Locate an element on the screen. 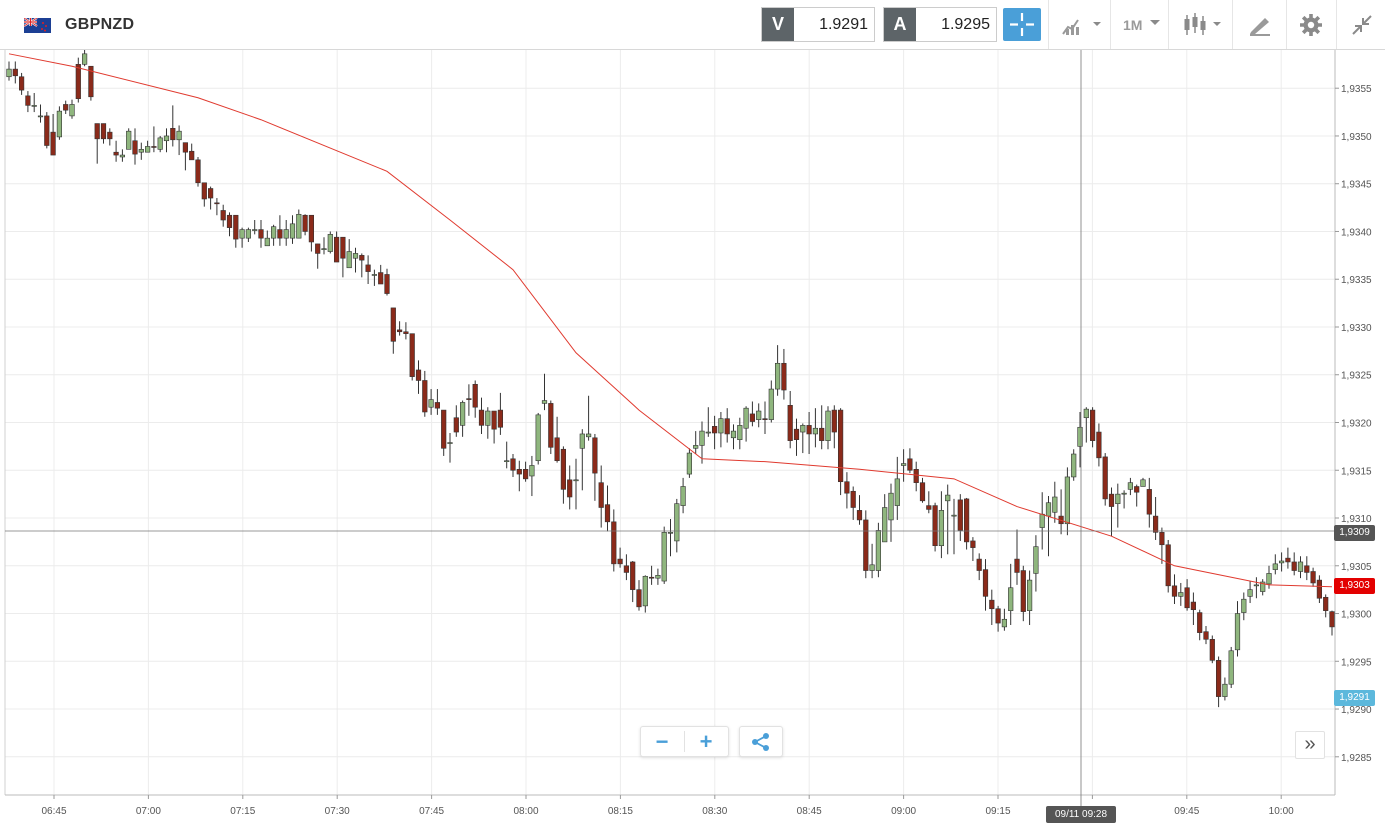  indicators-button is located at coordinates (1079, 24).